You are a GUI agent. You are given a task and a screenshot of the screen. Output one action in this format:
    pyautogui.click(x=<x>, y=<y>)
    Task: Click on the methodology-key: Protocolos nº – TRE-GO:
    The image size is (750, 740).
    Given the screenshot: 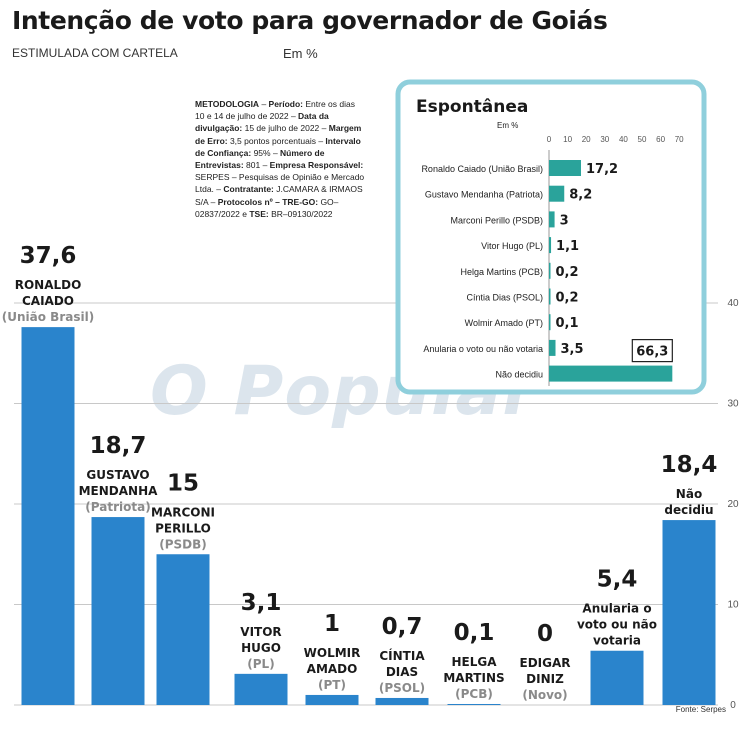 What is the action you would take?
    pyautogui.click(x=268, y=201)
    